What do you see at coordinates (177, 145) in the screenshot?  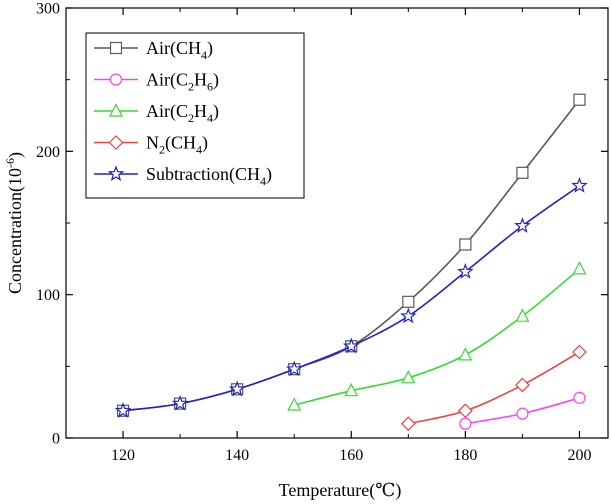 I see `legend-label: N2(CH4)` at bounding box center [177, 145].